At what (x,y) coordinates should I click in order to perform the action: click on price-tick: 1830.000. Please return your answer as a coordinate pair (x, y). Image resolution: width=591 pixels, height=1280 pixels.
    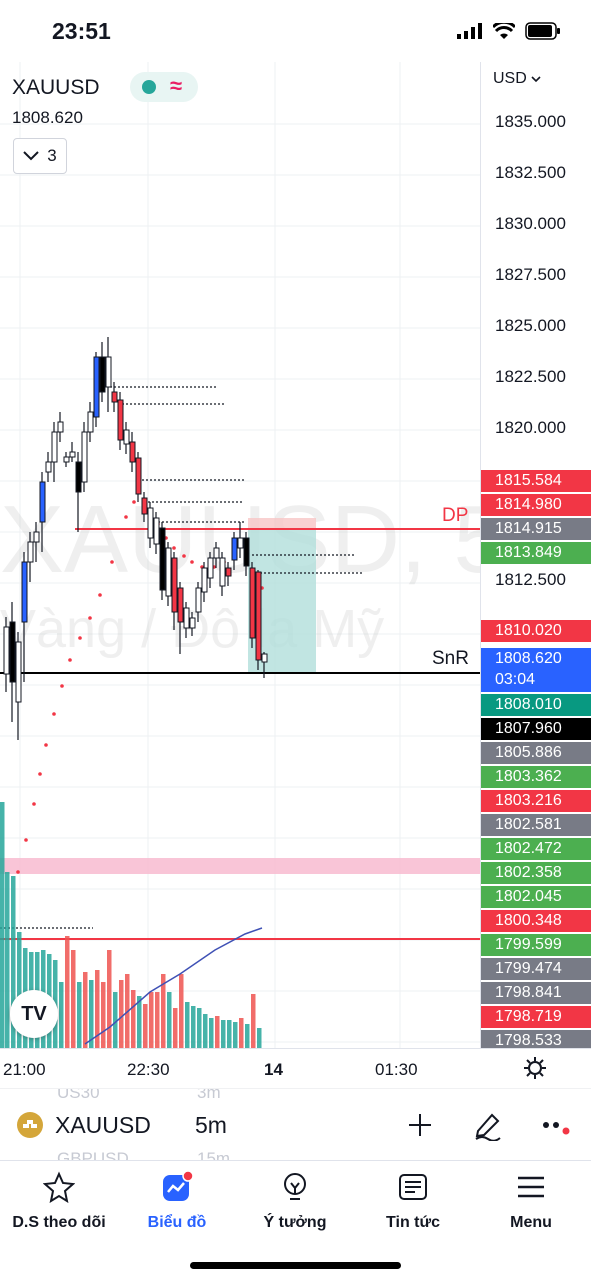
    Looking at the image, I should click on (530, 223).